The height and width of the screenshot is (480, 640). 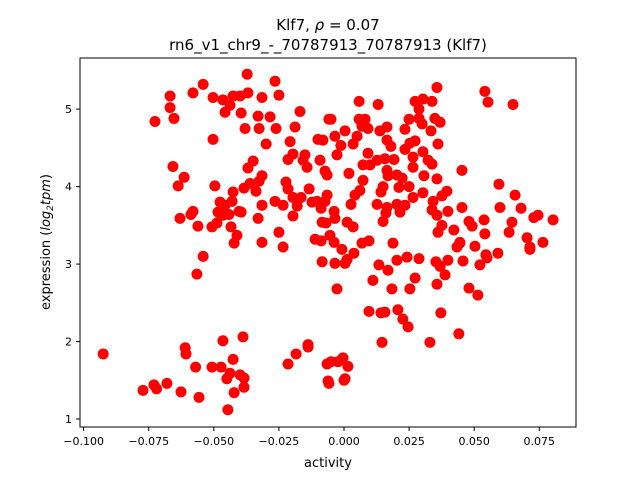 I want to click on x-axis-label: activity, so click(x=328, y=463).